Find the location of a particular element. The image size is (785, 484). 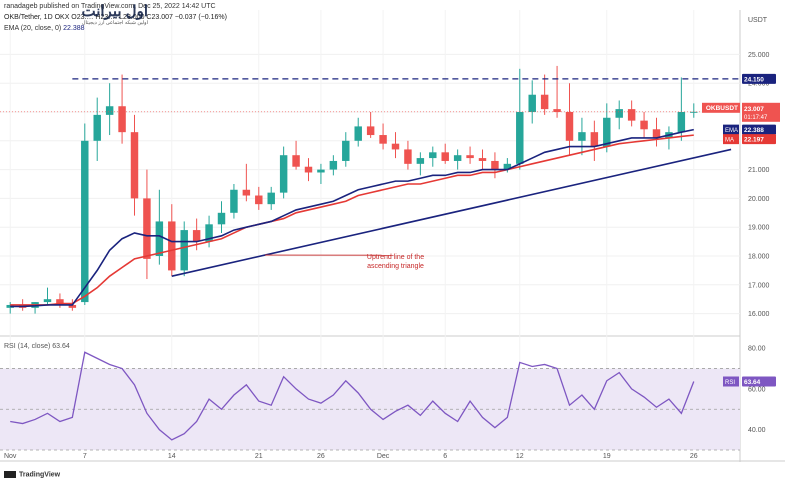

ma-tag-bg is located at coordinates (731, 139).